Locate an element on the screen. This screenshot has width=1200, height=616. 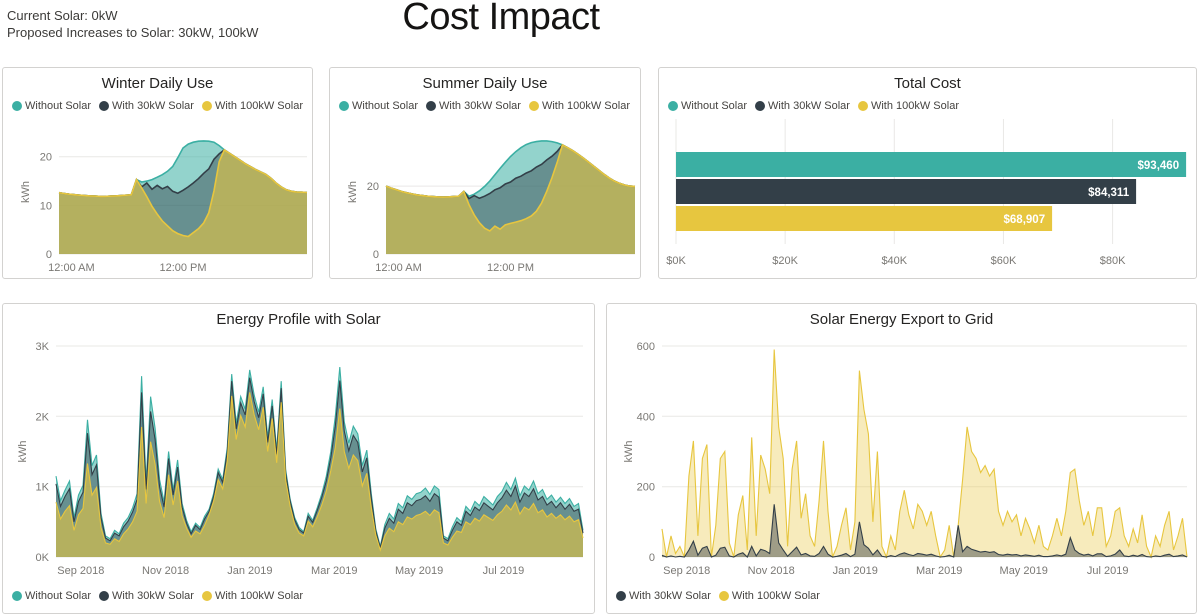
winter-chart-title: Winter Daily Use is located at coordinates (157, 83).